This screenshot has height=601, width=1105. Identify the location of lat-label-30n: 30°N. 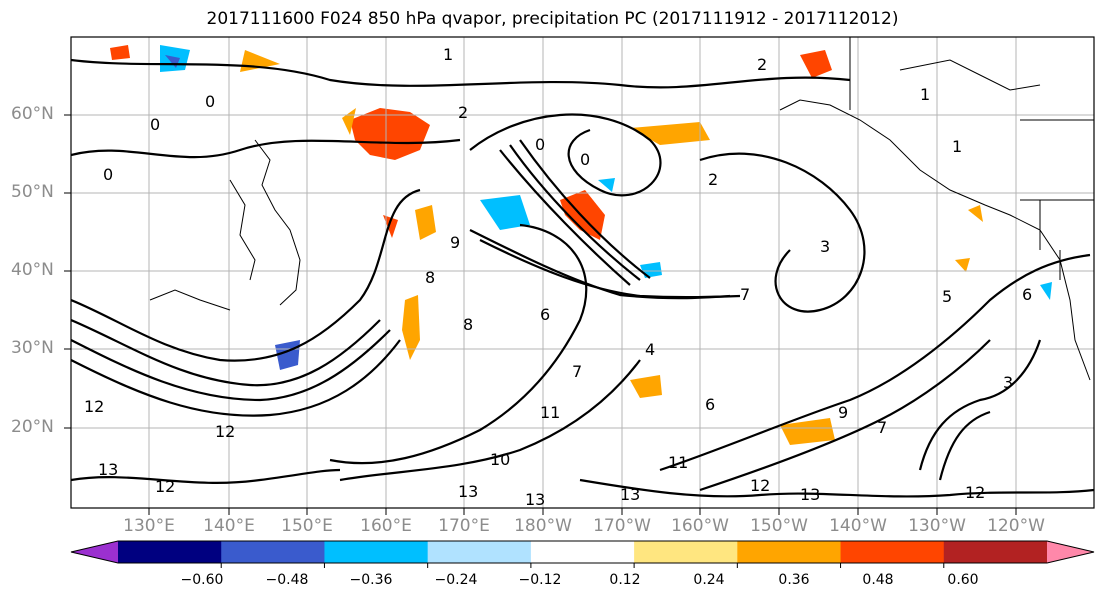
(32, 348).